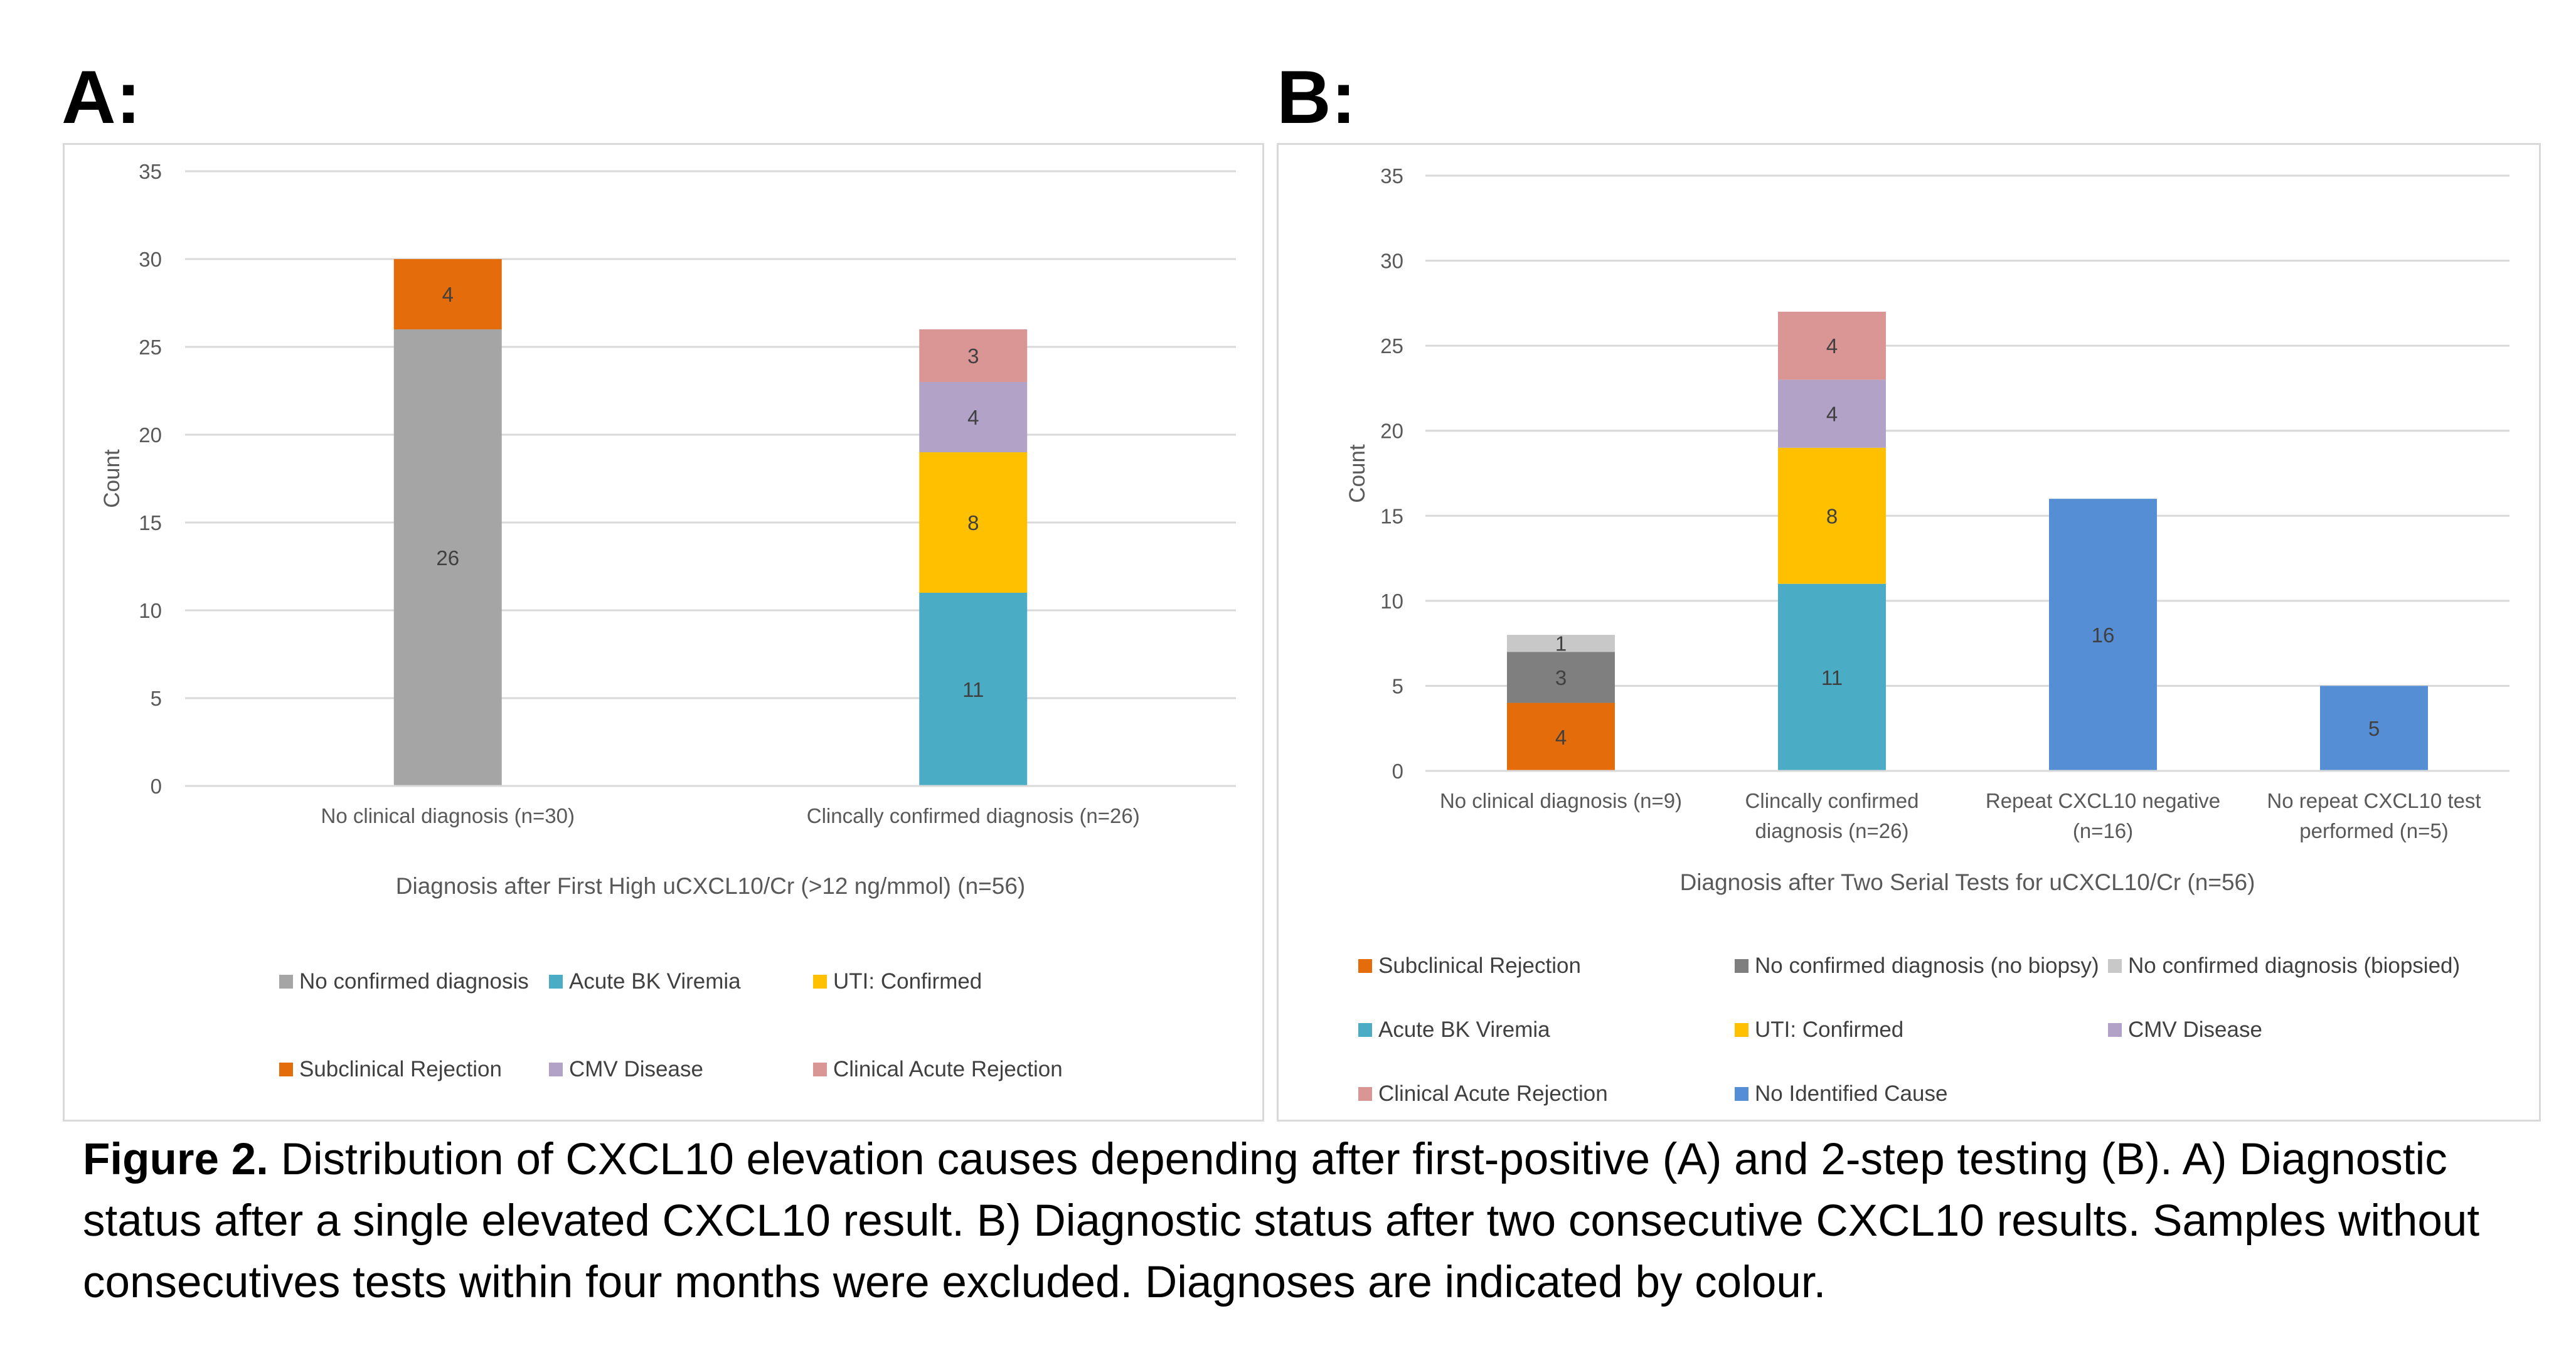  What do you see at coordinates (1832, 800) in the screenshot?
I see `chart-b-category-label: Clincally confirmed` at bounding box center [1832, 800].